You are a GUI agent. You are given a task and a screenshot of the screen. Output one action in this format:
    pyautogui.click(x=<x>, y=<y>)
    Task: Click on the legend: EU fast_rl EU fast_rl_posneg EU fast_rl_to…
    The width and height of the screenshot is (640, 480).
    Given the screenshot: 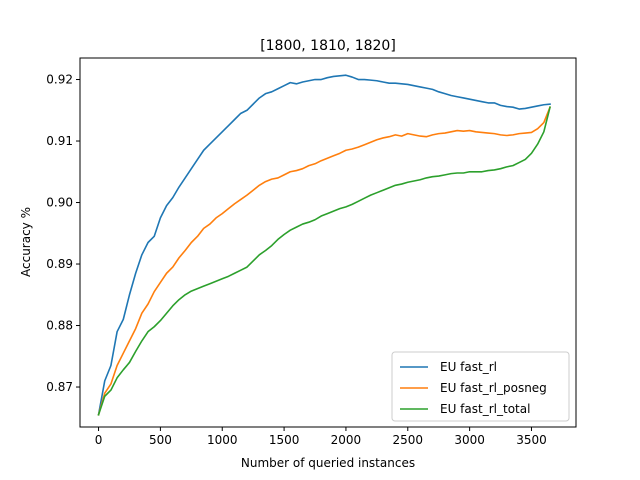 What is the action you would take?
    pyautogui.click(x=480, y=386)
    